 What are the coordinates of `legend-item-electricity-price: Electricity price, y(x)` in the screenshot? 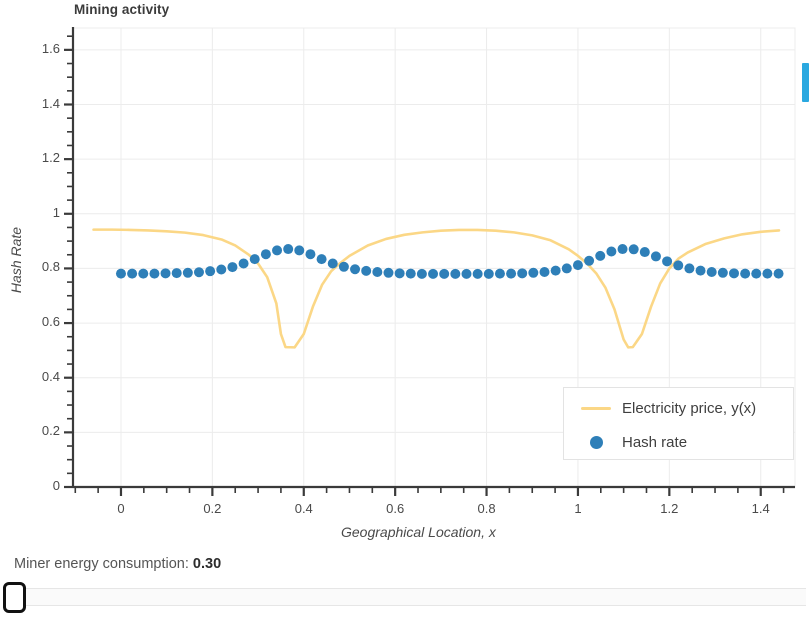 It's located at (678, 408).